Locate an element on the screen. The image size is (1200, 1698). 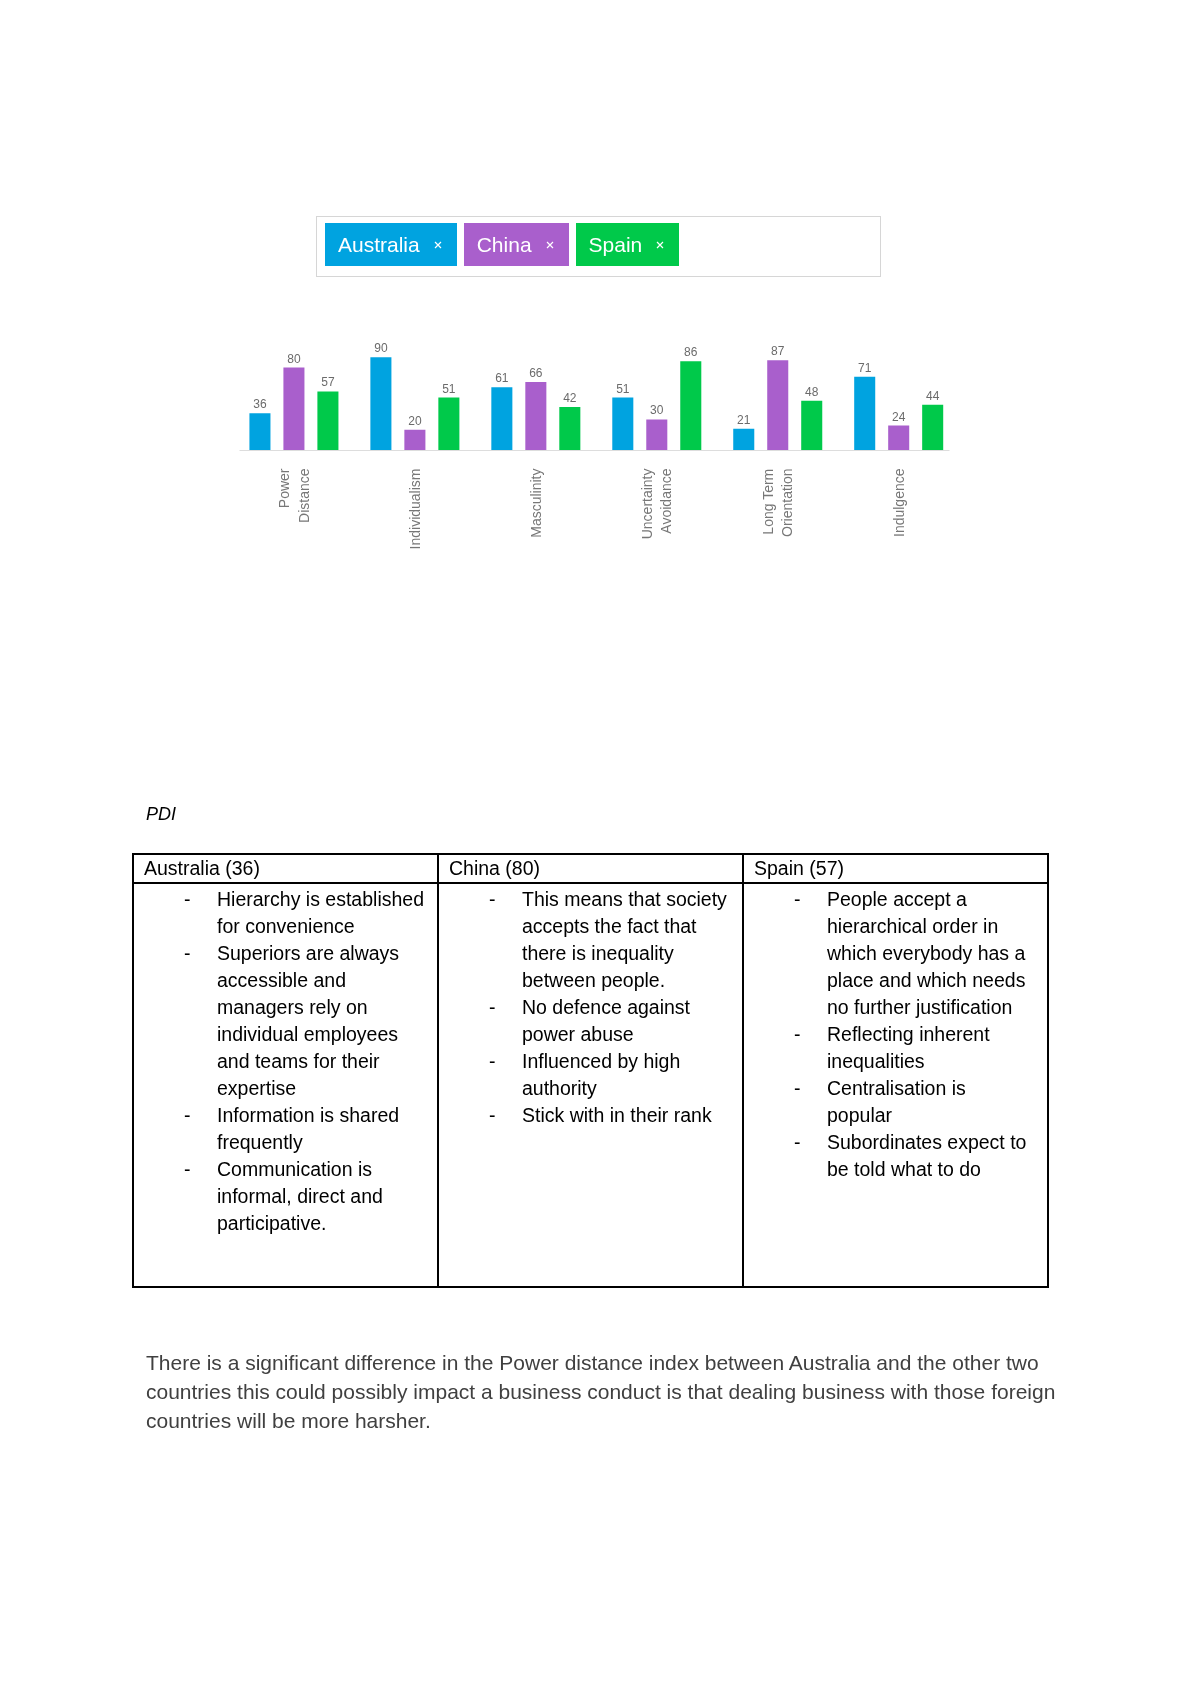
data-label: 48 is located at coordinates (812, 391).